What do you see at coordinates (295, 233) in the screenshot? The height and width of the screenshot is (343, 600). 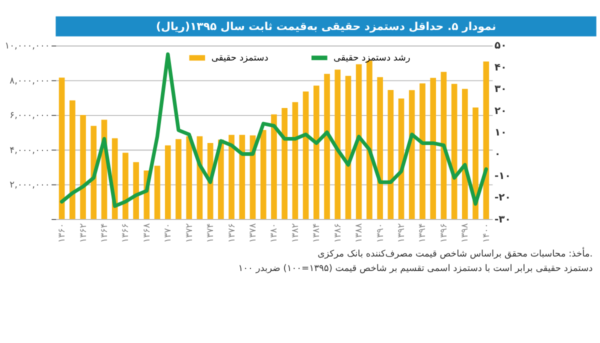 I see `x-tick-label: ۱۳۸۲` at bounding box center [295, 233].